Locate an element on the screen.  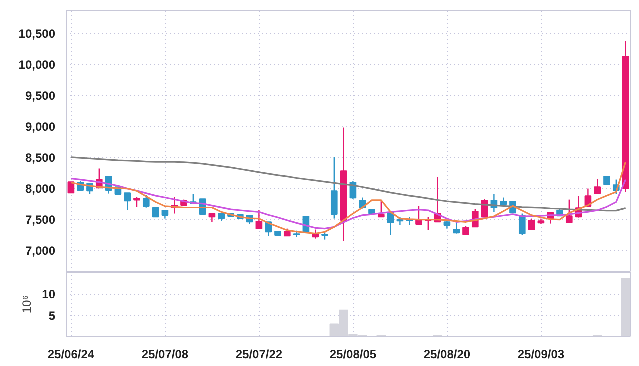
y-tick-label: 10,000 is located at coordinates (37, 65).